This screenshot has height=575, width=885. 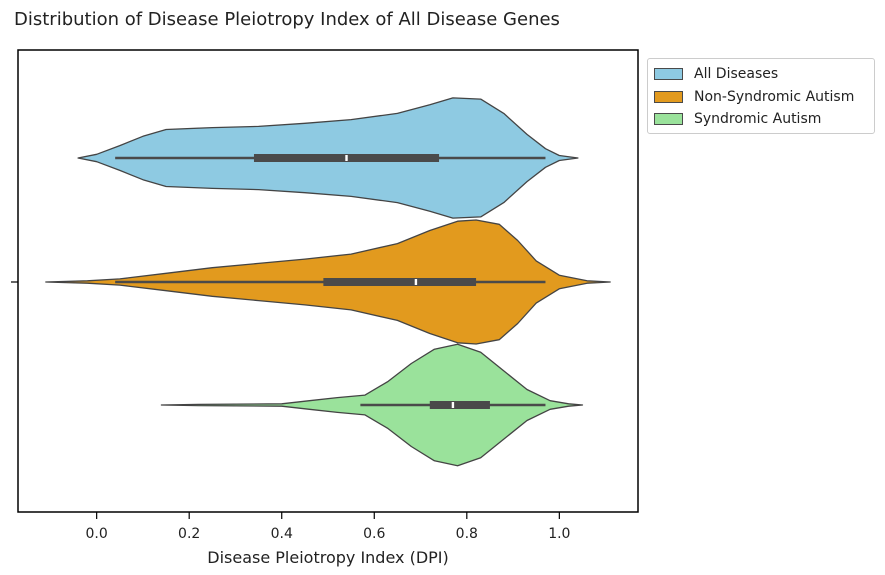 What do you see at coordinates (774, 96) in the screenshot?
I see `legend-label-non-syndromic-autism: Non-Syndromic Autism` at bounding box center [774, 96].